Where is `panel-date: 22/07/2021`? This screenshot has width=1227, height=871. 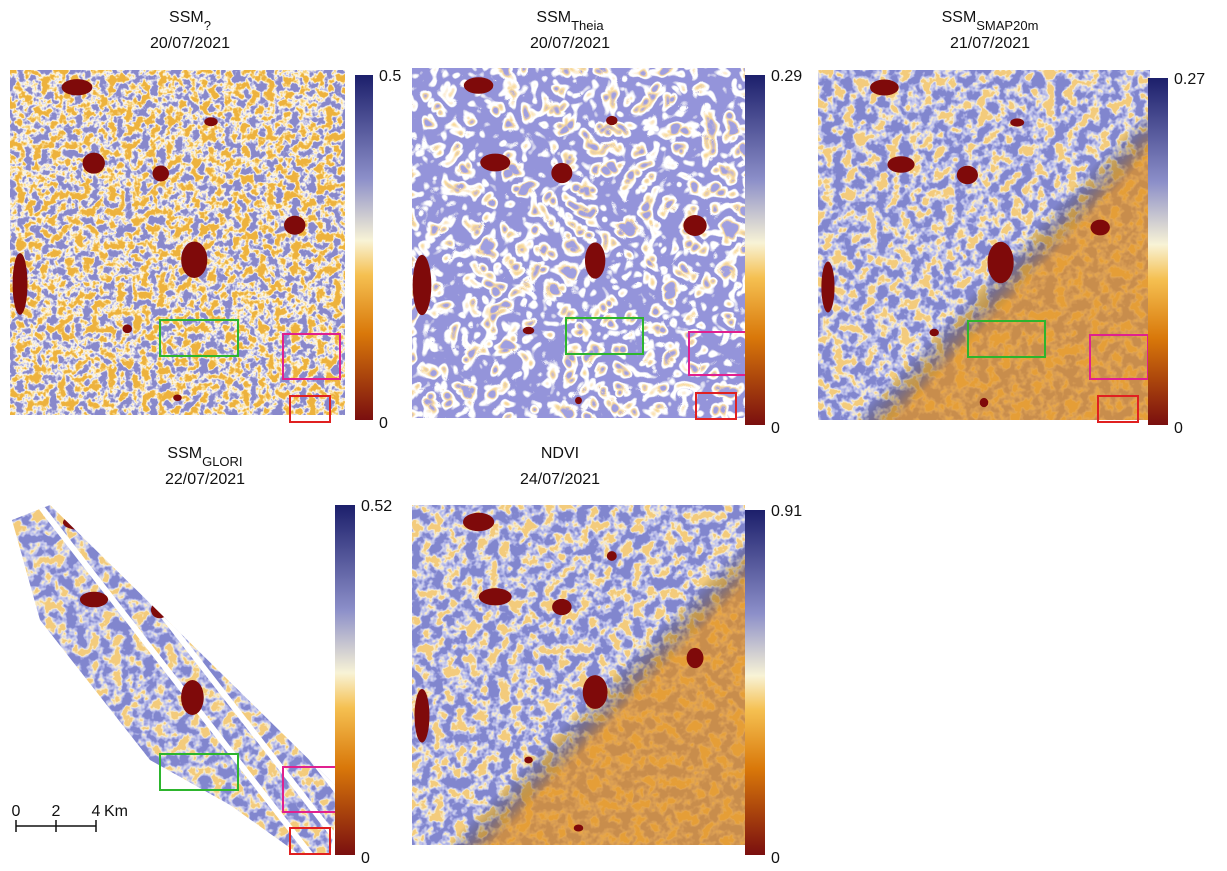 panel-date: 22/07/2021 is located at coordinates (205, 479).